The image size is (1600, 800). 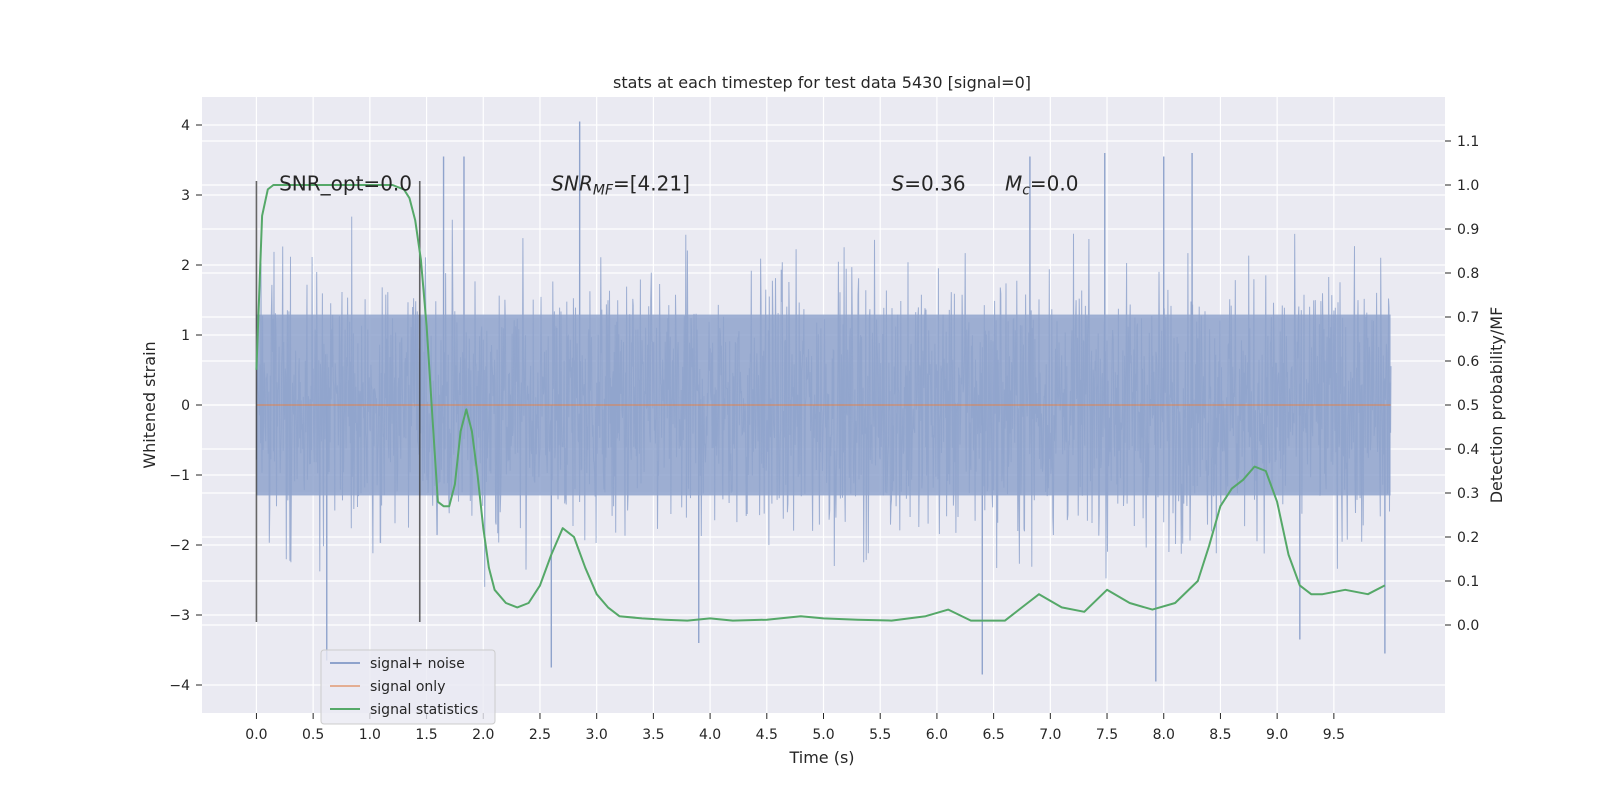 What do you see at coordinates (185, 126) in the screenshot?
I see `y-left-tick-label-0: 4` at bounding box center [185, 126].